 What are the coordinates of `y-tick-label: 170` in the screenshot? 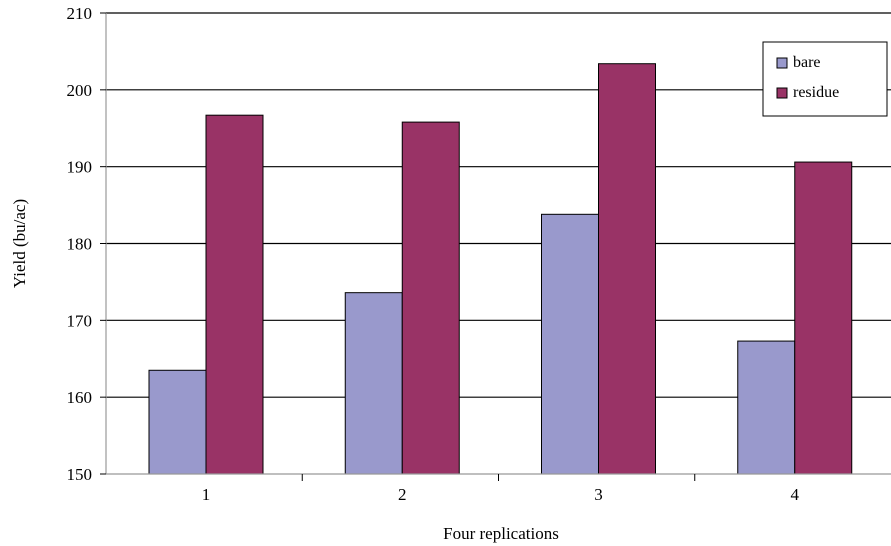 It's located at (80, 320).